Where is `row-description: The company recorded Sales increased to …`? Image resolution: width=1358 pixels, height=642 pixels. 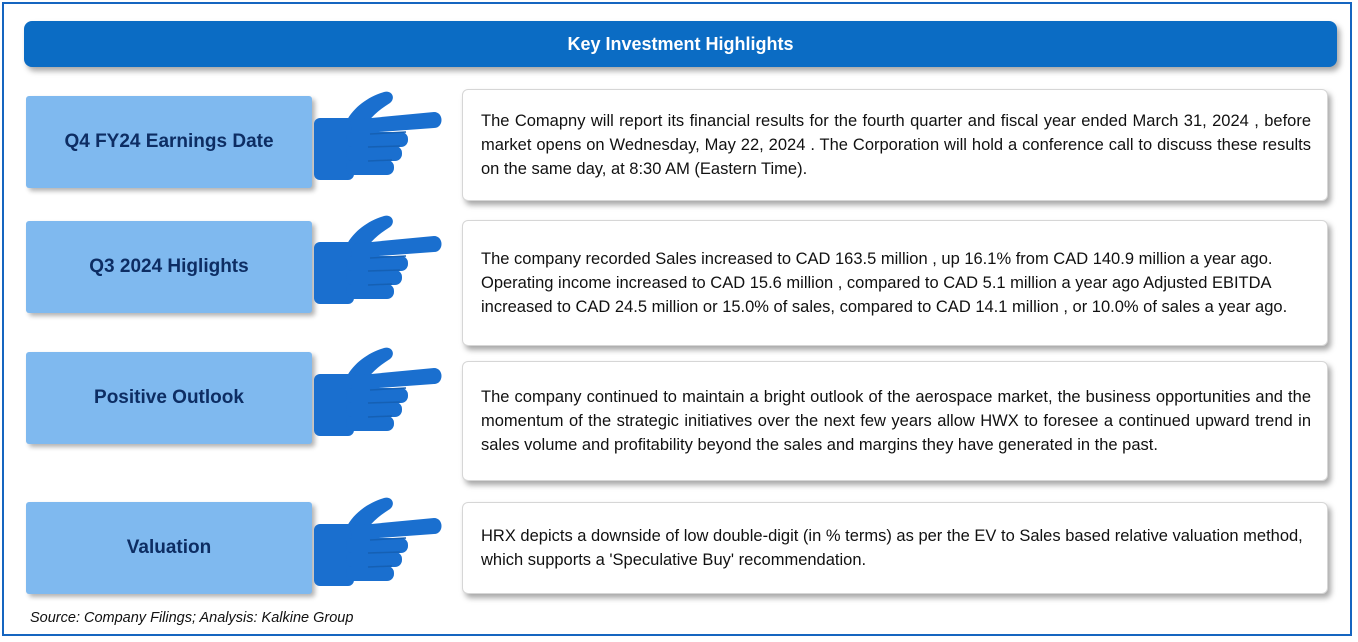 row-description: The company recorded Sales increased to … is located at coordinates (884, 283).